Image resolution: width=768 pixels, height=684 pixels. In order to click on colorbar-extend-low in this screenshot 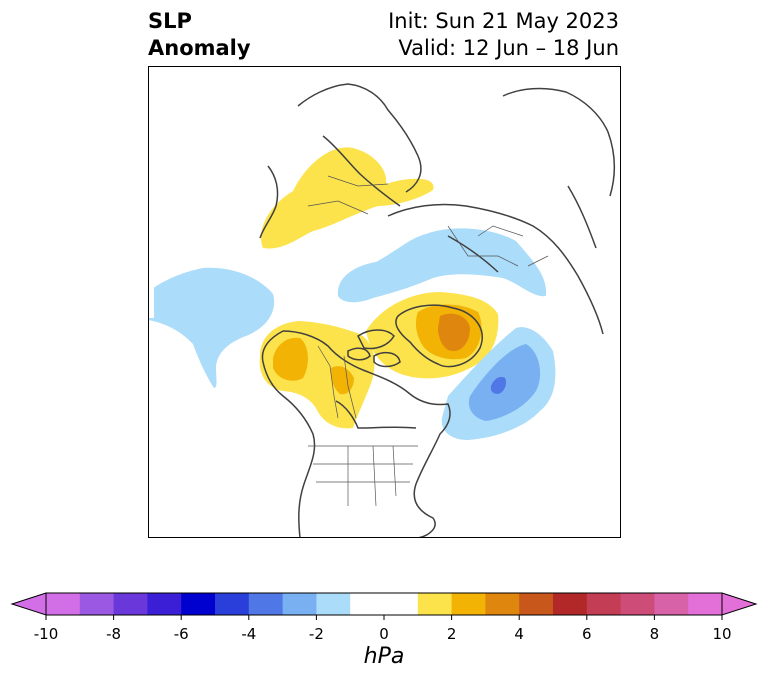, I will do `click(28, 604)`.